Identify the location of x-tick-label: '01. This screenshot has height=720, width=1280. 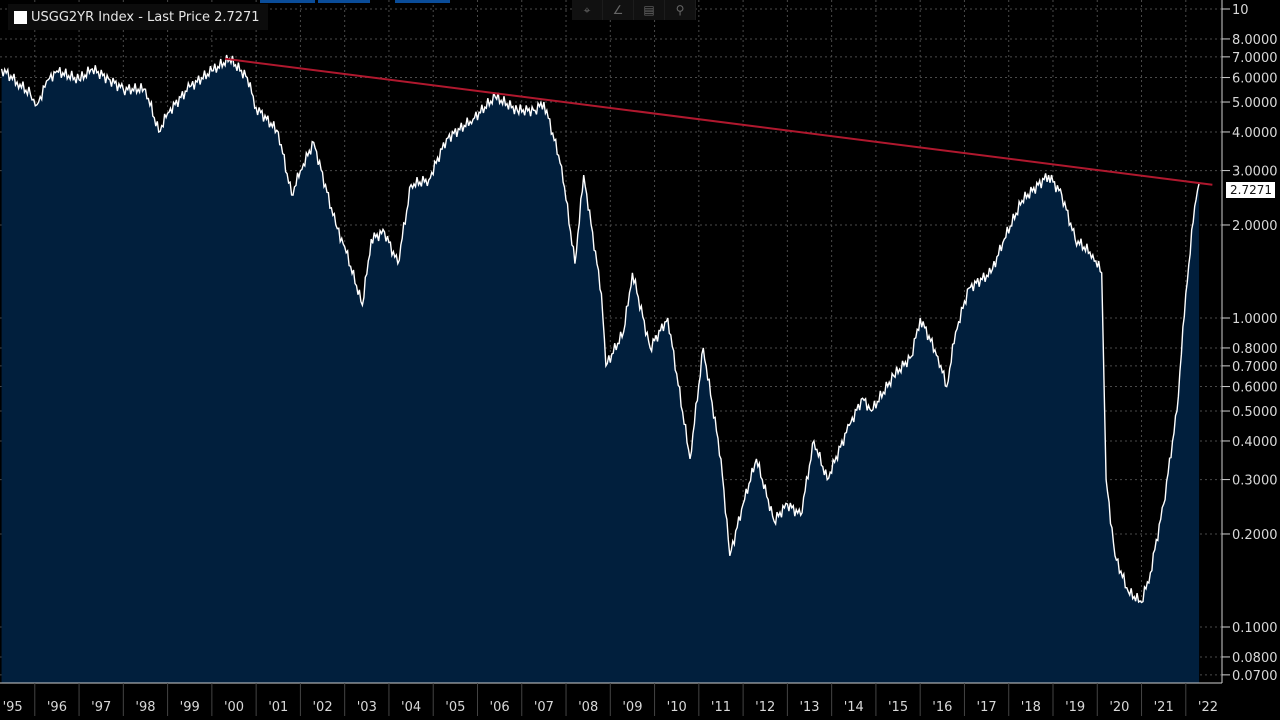
(278, 707).